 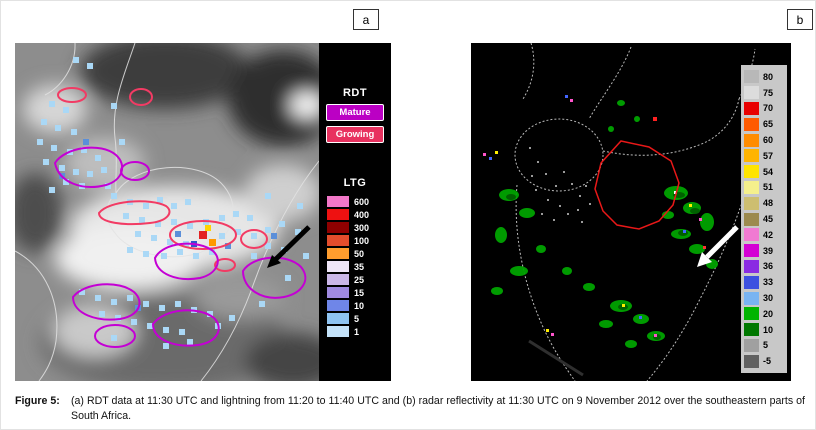 I want to click on scale-row: 100, so click(x=359, y=240).